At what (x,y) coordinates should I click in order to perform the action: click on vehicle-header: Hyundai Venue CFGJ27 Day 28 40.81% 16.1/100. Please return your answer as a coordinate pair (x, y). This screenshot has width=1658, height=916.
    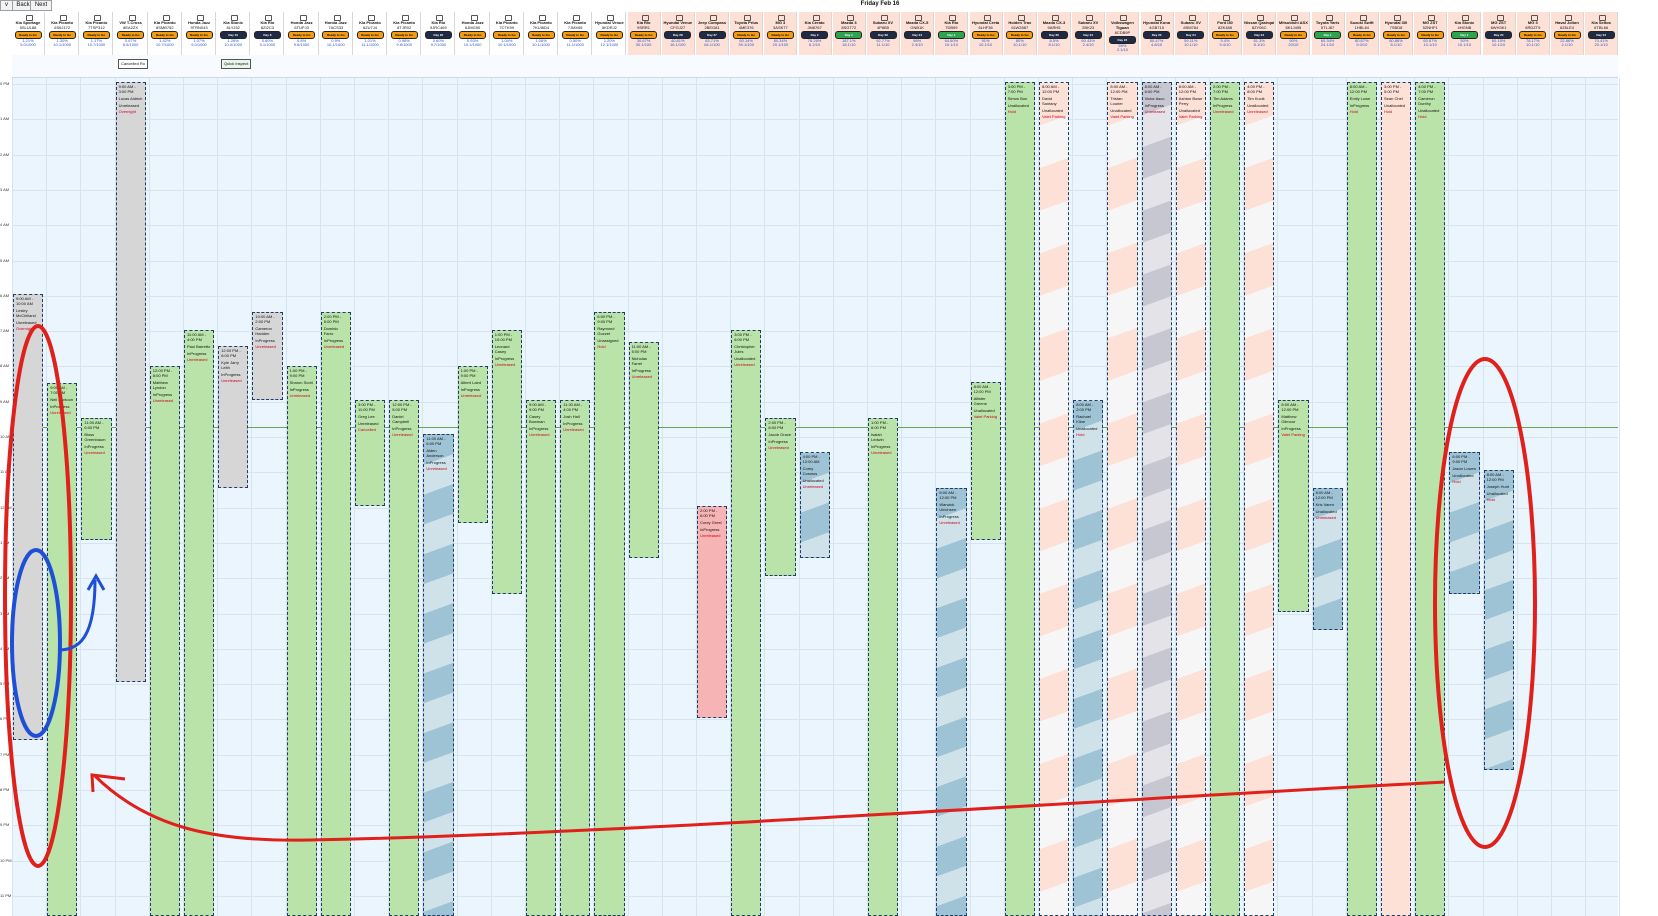
    Looking at the image, I should click on (678, 33).